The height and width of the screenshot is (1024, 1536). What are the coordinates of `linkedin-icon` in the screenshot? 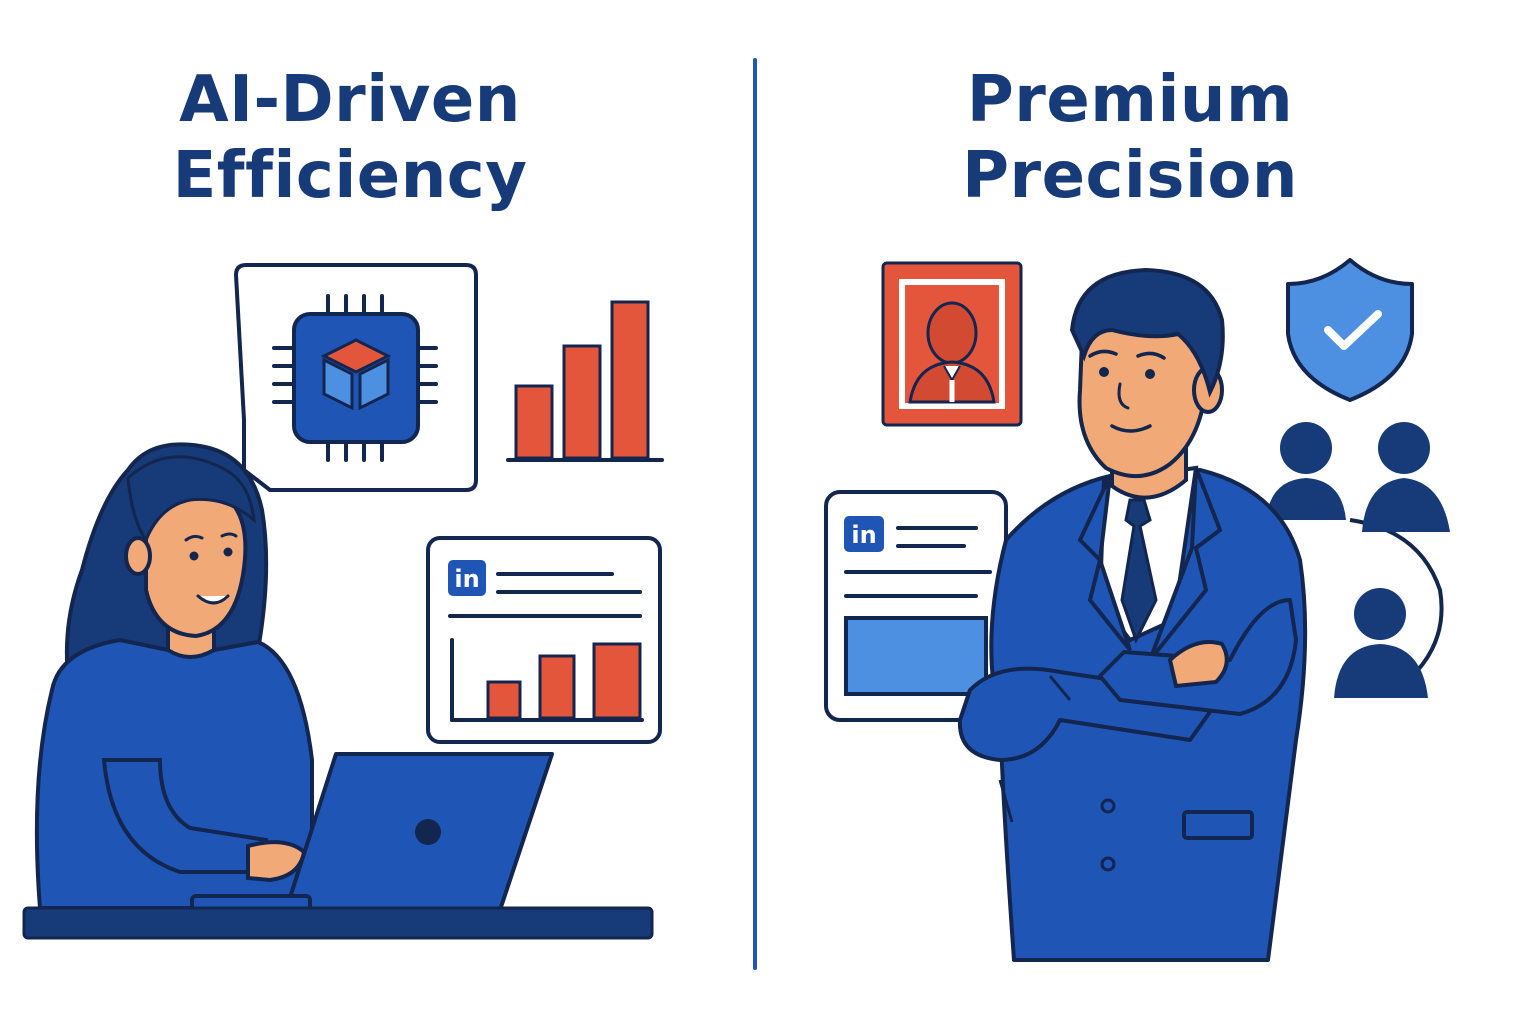 It's located at (467, 578).